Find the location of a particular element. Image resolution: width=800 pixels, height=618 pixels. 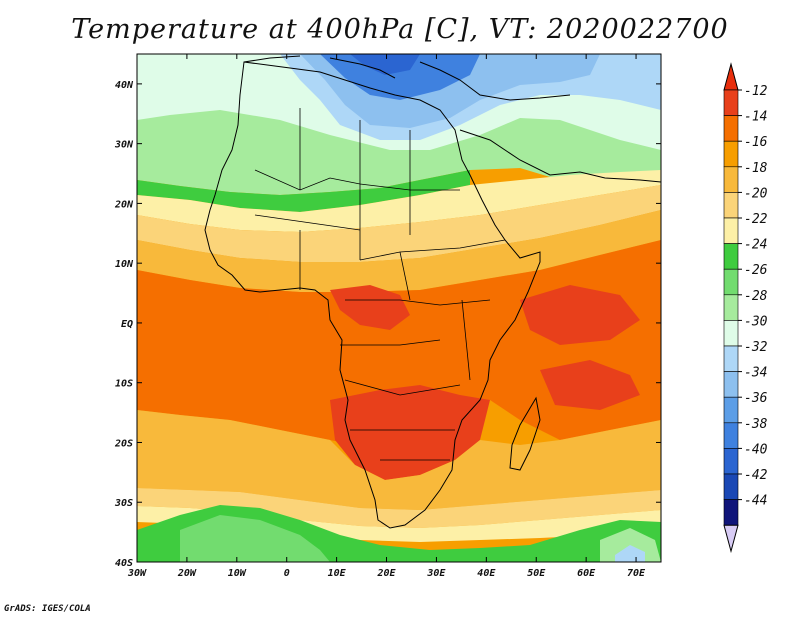

y-tick-label-20n: 20N is located at coordinates (124, 204).